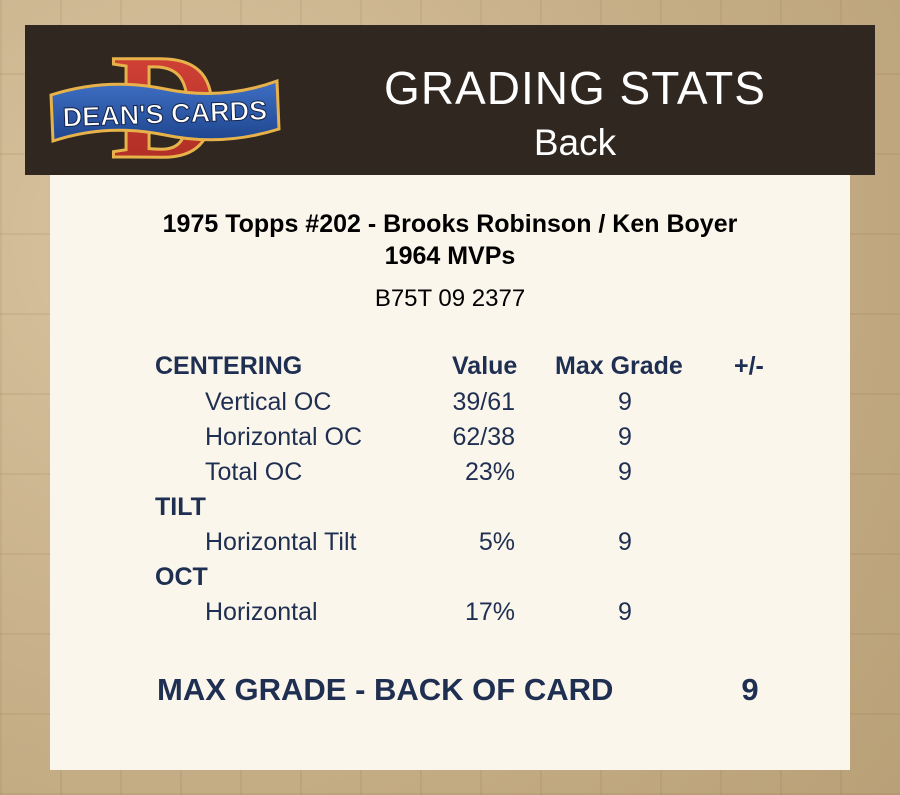  What do you see at coordinates (283, 437) in the screenshot?
I see `row-label: Horizontal OC` at bounding box center [283, 437].